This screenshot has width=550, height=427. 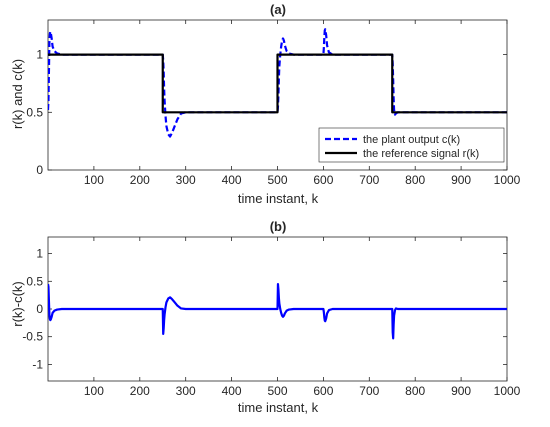 What do you see at coordinates (94, 180) in the screenshot?
I see `chart-a-xtick-label: 100` at bounding box center [94, 180].